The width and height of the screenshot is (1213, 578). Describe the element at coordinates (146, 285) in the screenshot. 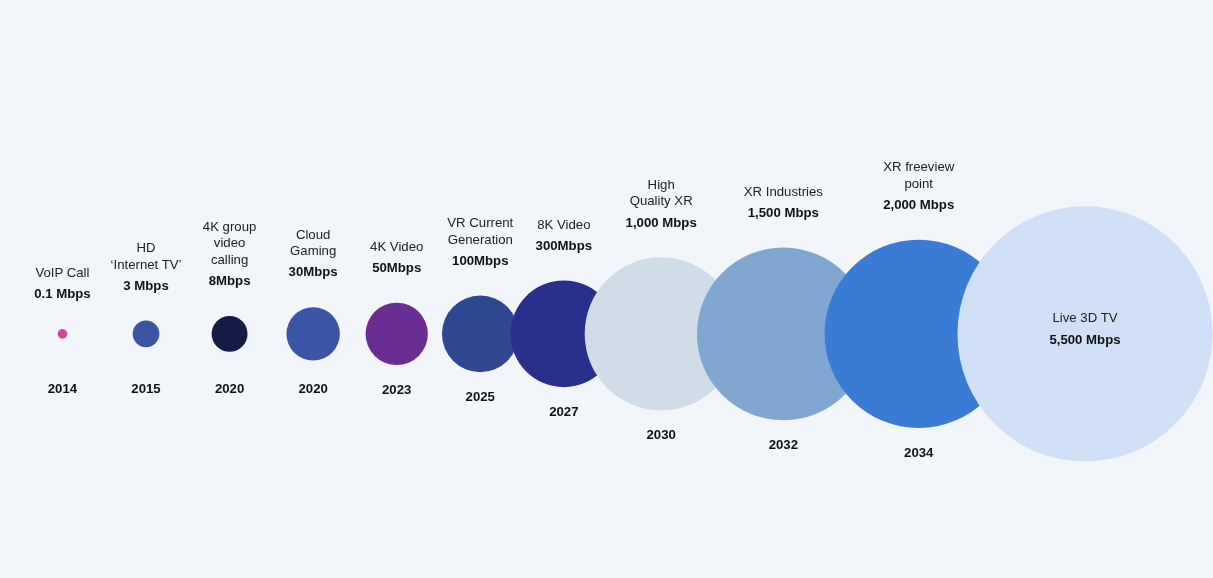

I see `data-label: 3 Mbps` at that location.